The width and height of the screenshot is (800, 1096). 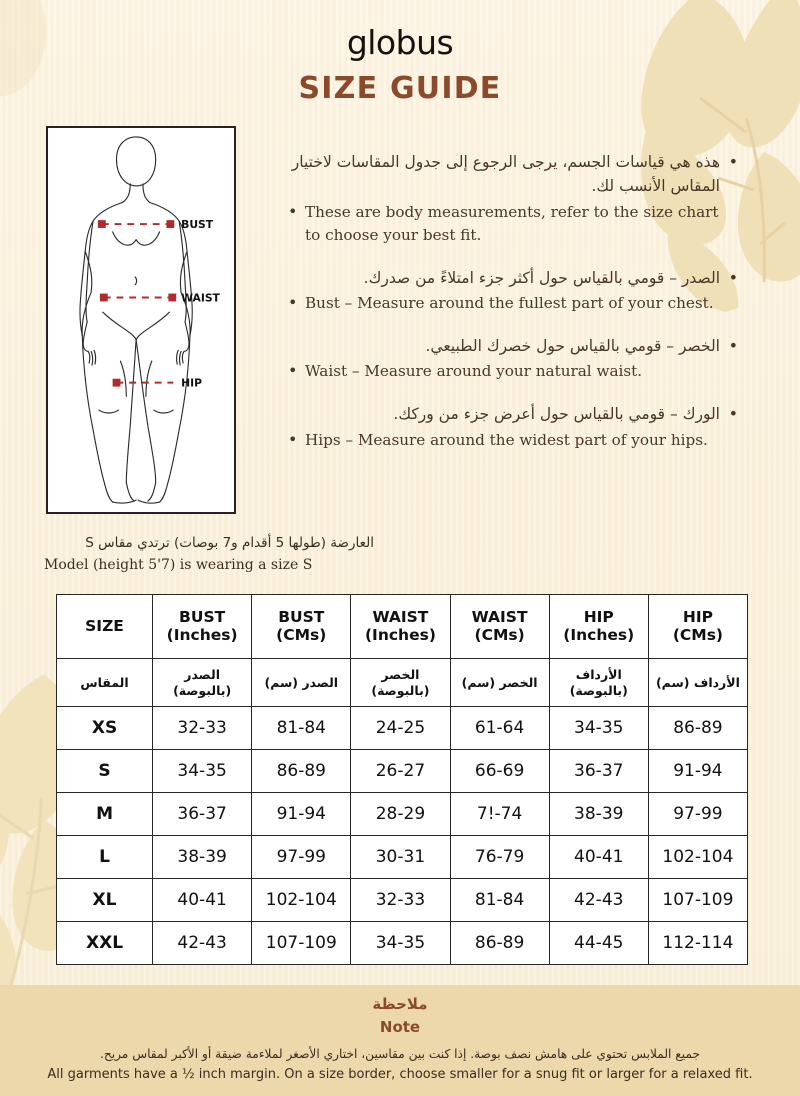 I want to click on cell-size: S, so click(x=104, y=771).